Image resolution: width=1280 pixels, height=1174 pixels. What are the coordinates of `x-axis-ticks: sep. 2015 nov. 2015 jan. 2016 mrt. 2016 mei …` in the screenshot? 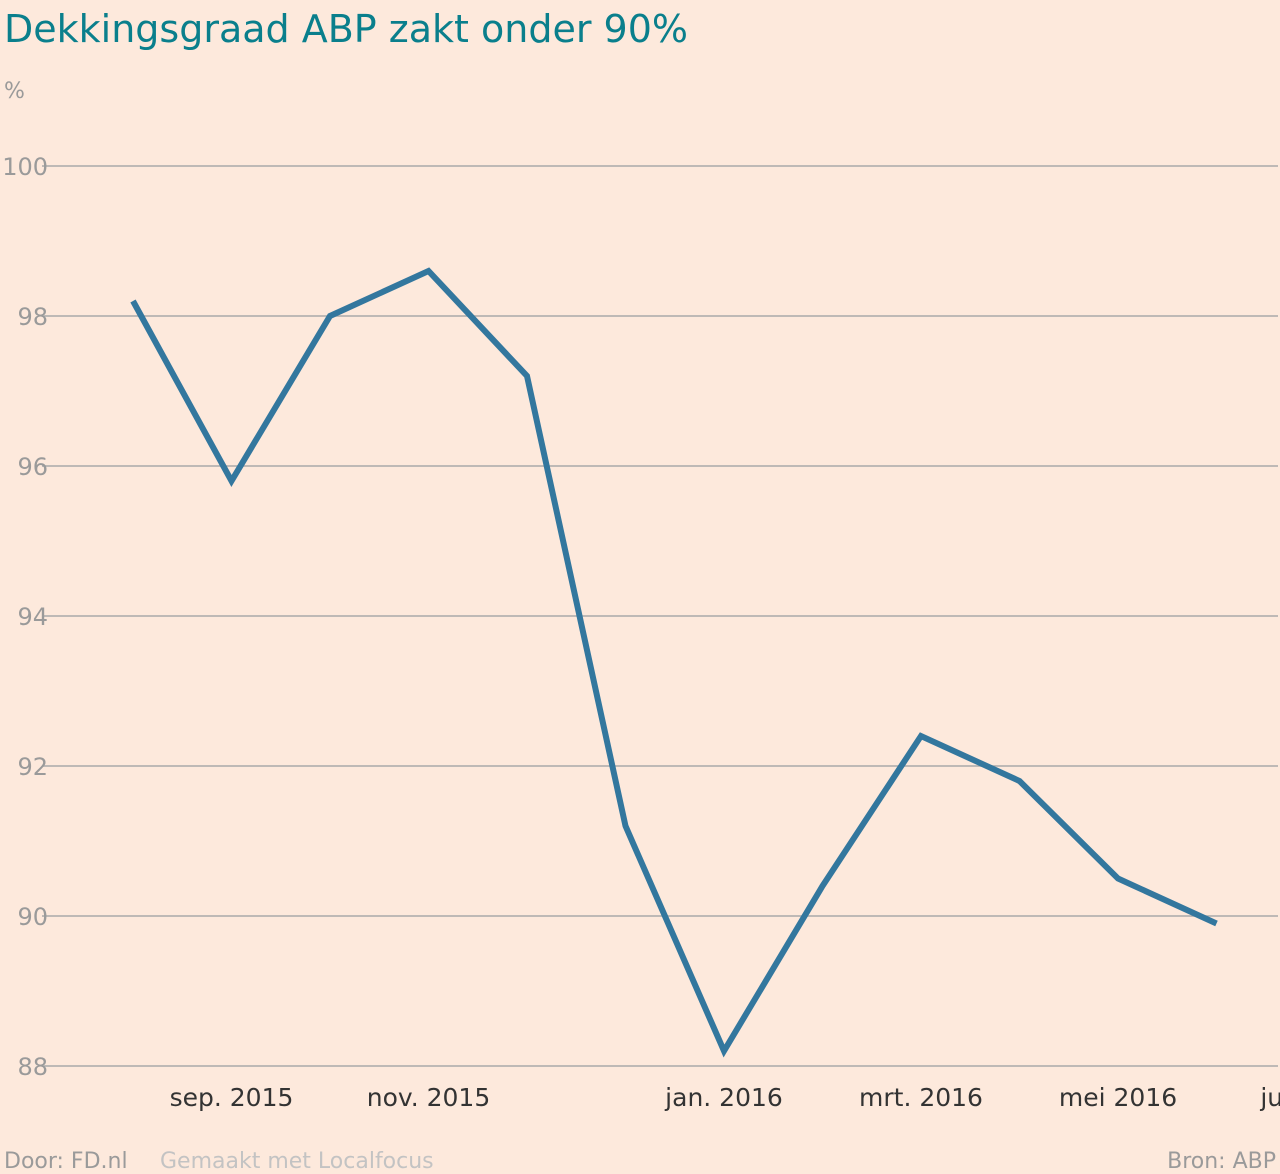 It's located at (725, 1097).